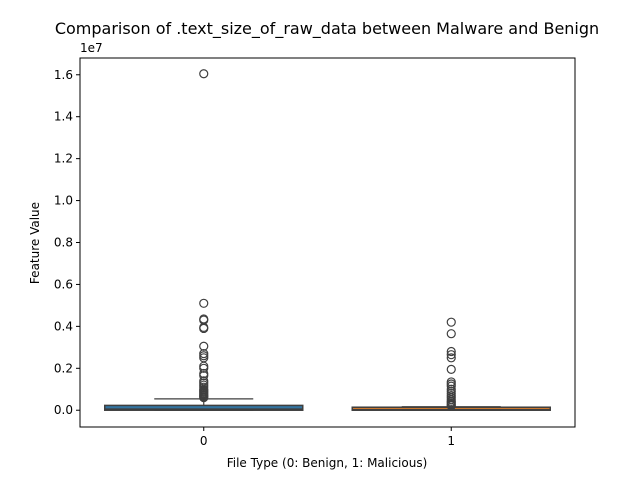 This screenshot has width=640, height=480. What do you see at coordinates (91, 48) in the screenshot?
I see `y-scale-exponent-label: 1e7` at bounding box center [91, 48].